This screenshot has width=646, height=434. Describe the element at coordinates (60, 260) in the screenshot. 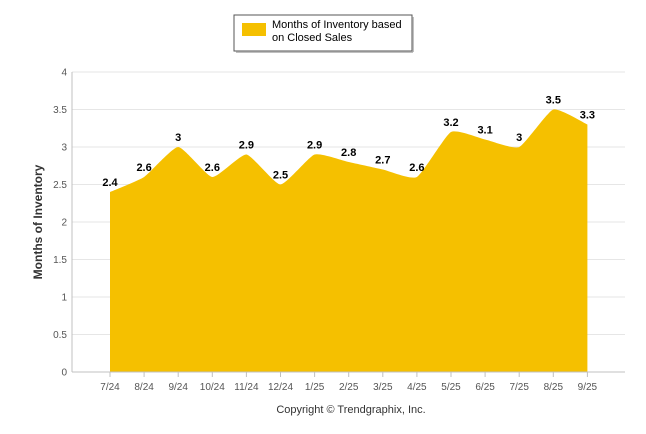

I see `y-tick-label: 1.5` at that location.